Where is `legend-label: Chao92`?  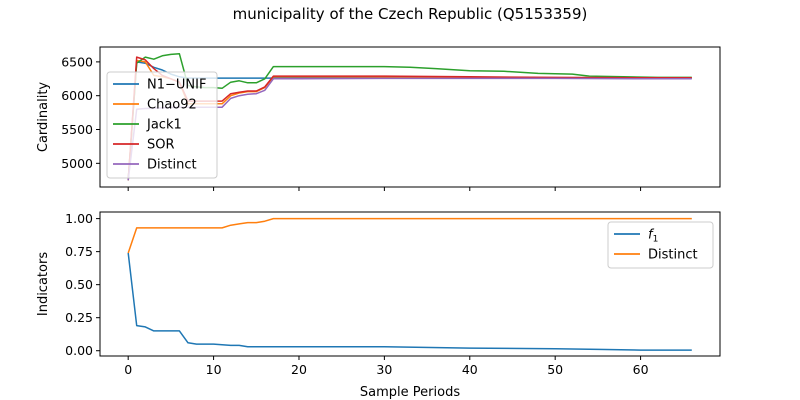 legend-label: Chao92 is located at coordinates (172, 105).